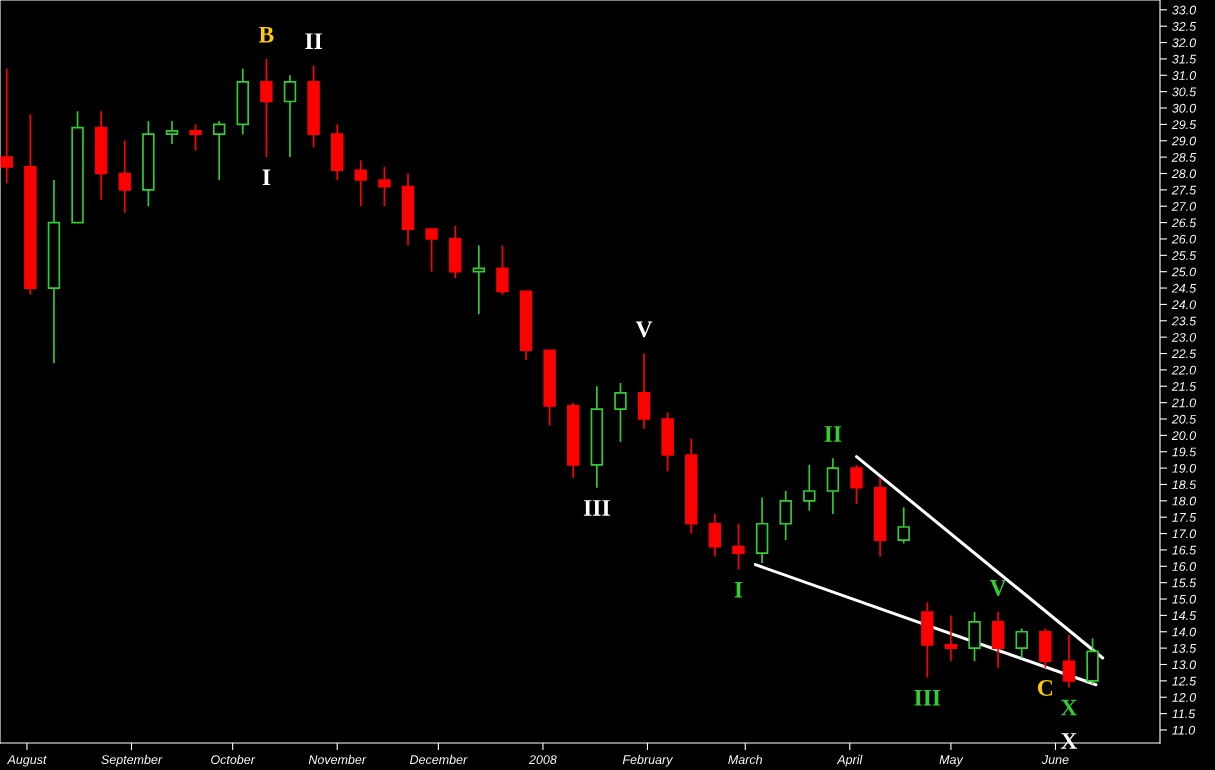 Image resolution: width=1215 pixels, height=770 pixels. What do you see at coordinates (1184, 92) in the screenshot?
I see `y-tick-label: 30.5` at bounding box center [1184, 92].